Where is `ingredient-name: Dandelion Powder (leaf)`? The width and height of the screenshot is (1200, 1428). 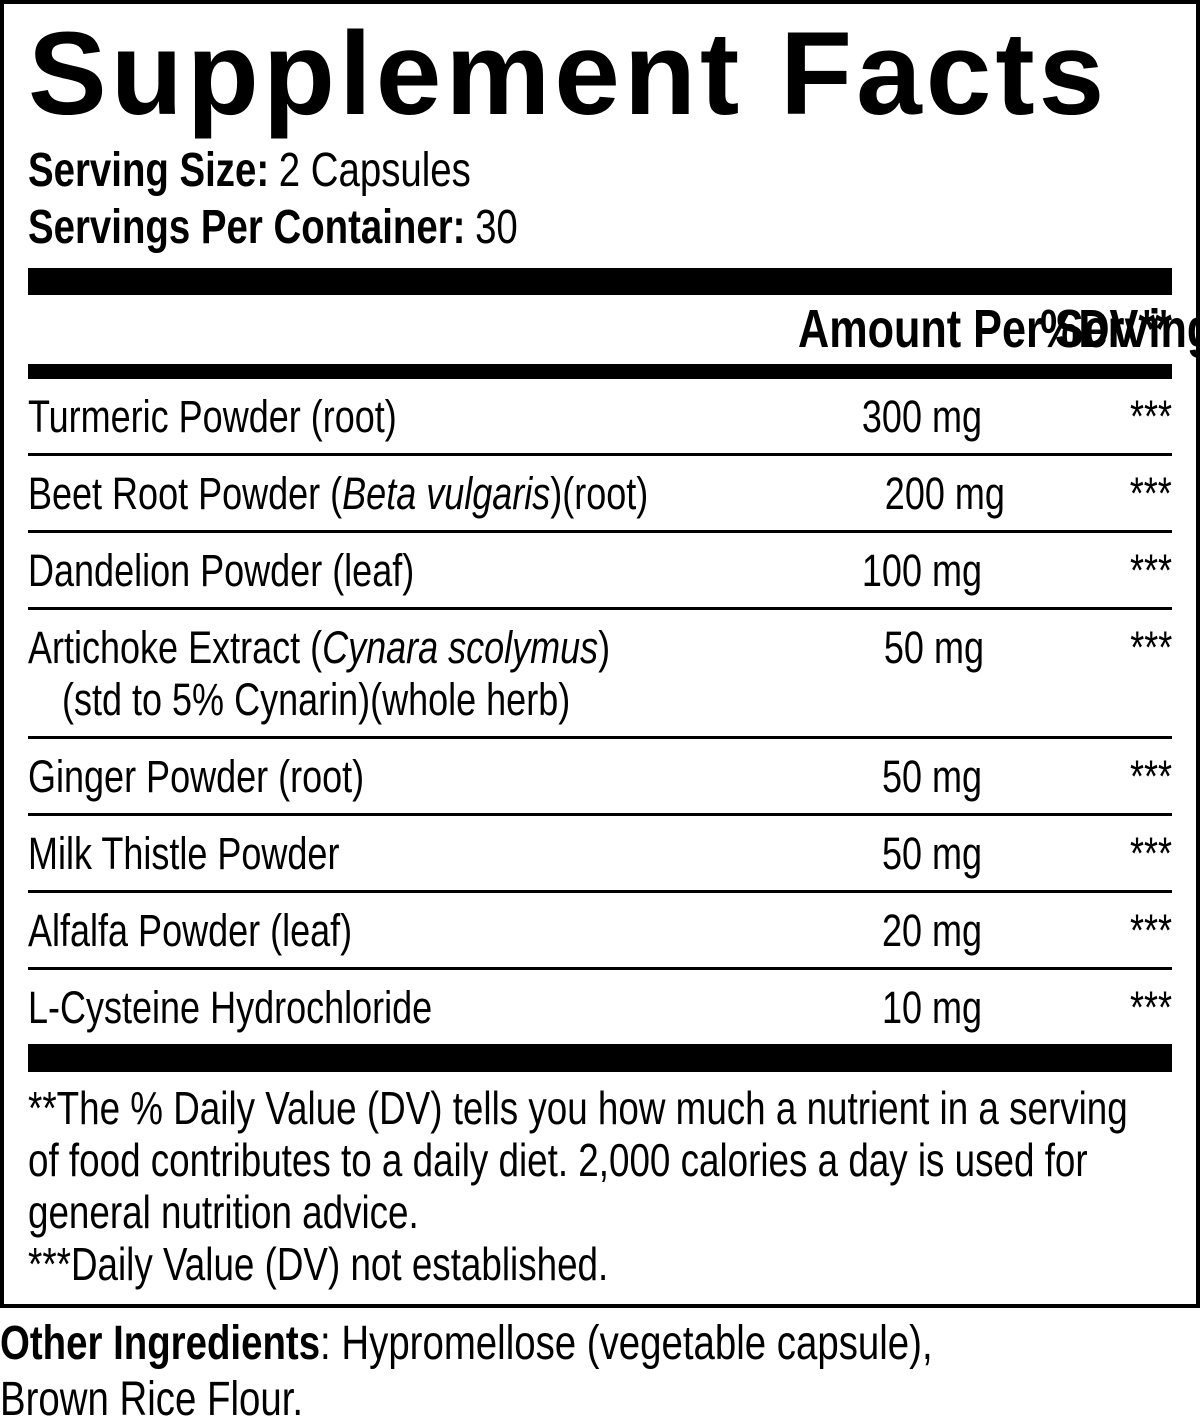
ingredient-name: Dandelion Powder (leaf) is located at coordinates (221, 570).